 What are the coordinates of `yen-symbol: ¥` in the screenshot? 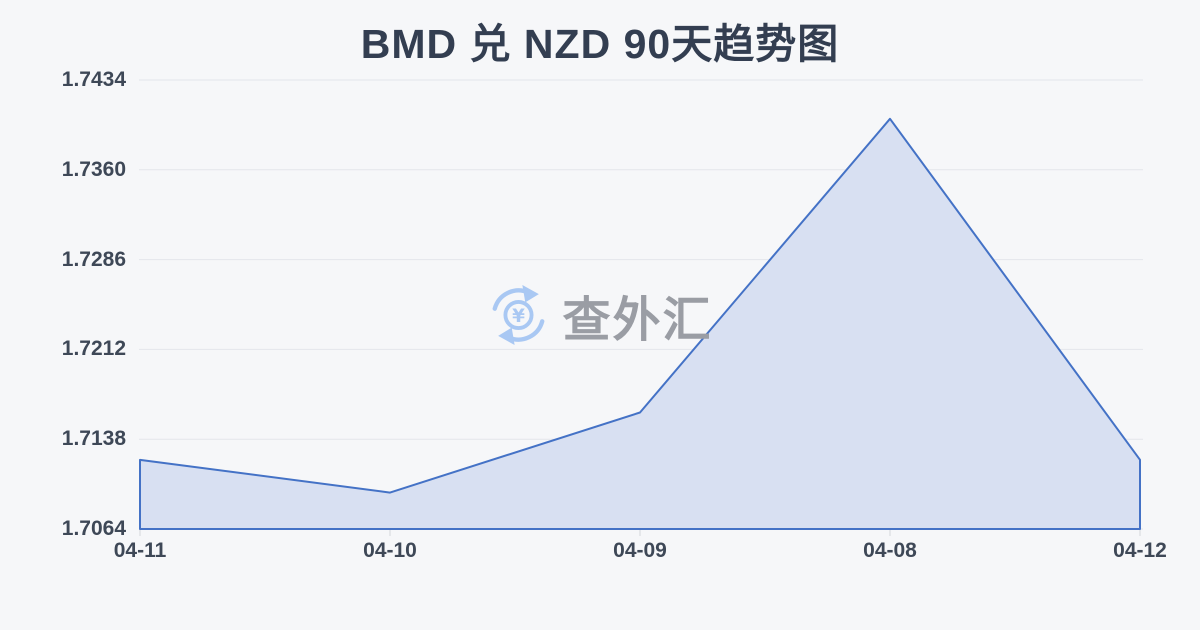 It's located at (518, 316).